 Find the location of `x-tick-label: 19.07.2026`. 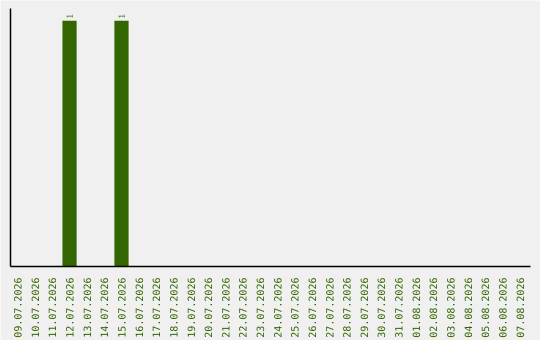

x-tick-label: 19.07.2026 is located at coordinates (192, 307).